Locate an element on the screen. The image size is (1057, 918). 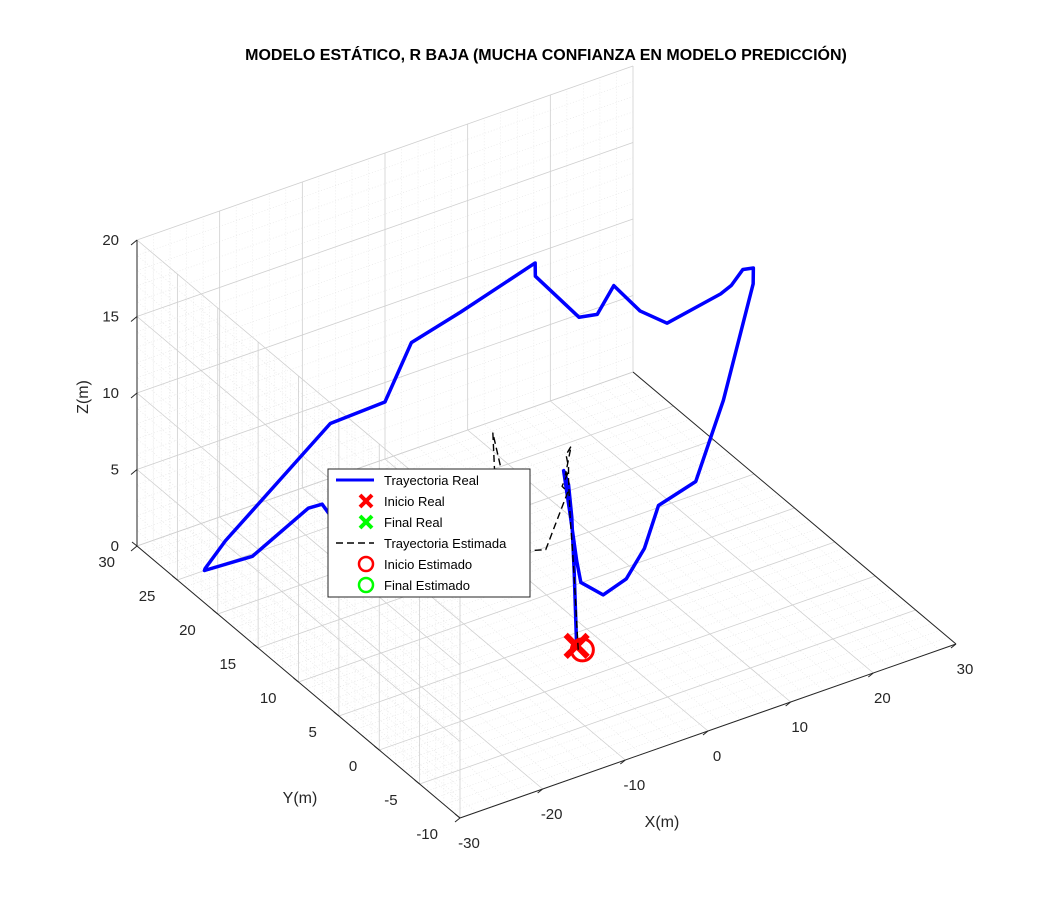
legend-entry: Final Real is located at coordinates (400, 522).